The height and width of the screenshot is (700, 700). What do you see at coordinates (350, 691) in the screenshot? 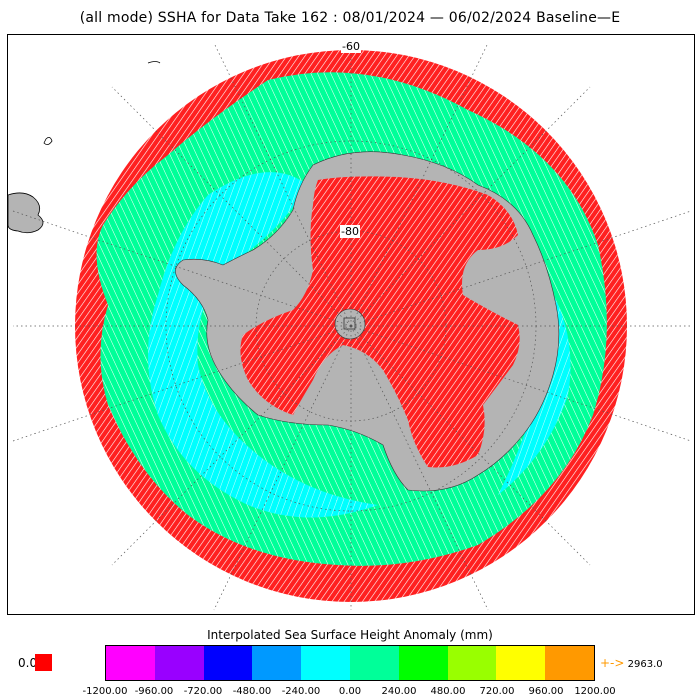
I see `colorbar-tick-label: 0.00` at bounding box center [350, 691].